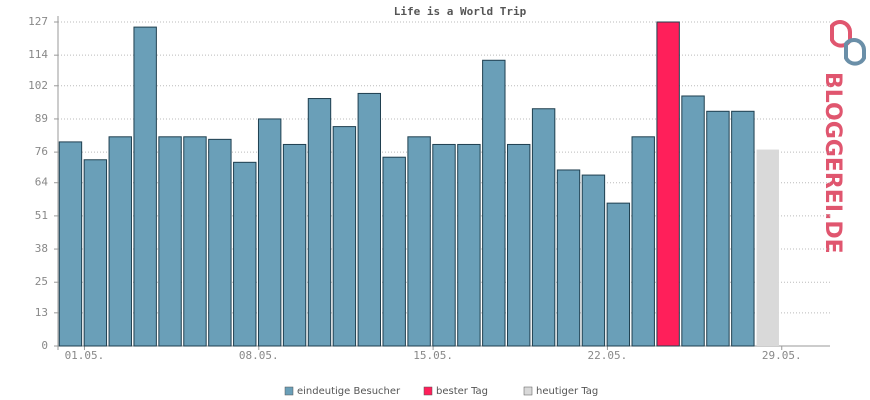  Describe the element at coordinates (462, 391) in the screenshot. I see `legend-label: bester Tag` at that location.